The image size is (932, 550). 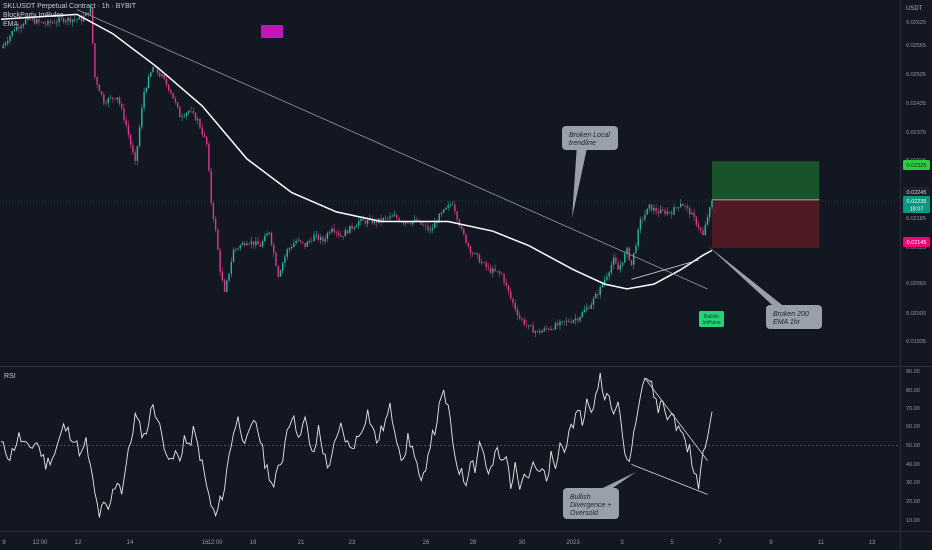 I want to click on price-axis-currency: USDT, so click(x=914, y=9).